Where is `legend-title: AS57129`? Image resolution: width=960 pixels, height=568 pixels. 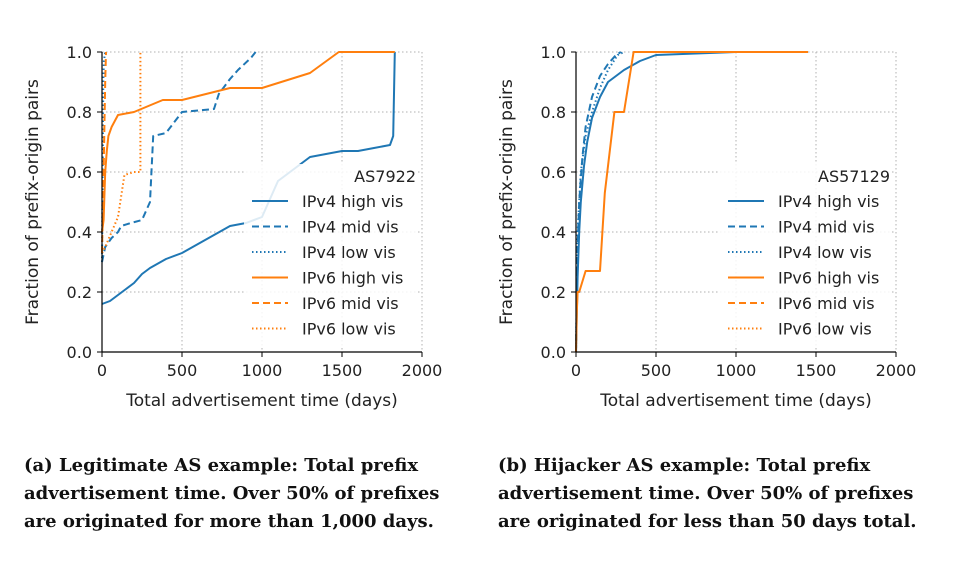 legend-title: AS57129 is located at coordinates (854, 176).